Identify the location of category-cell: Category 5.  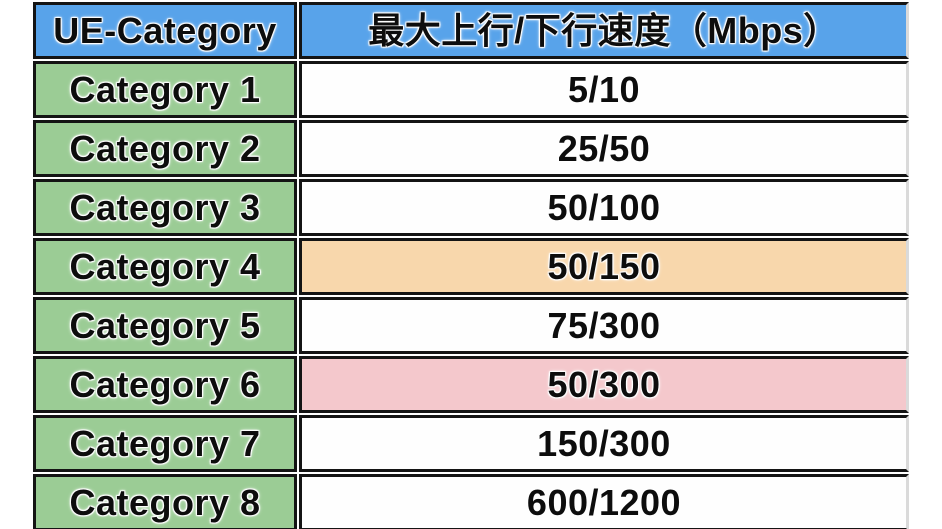
(165, 325).